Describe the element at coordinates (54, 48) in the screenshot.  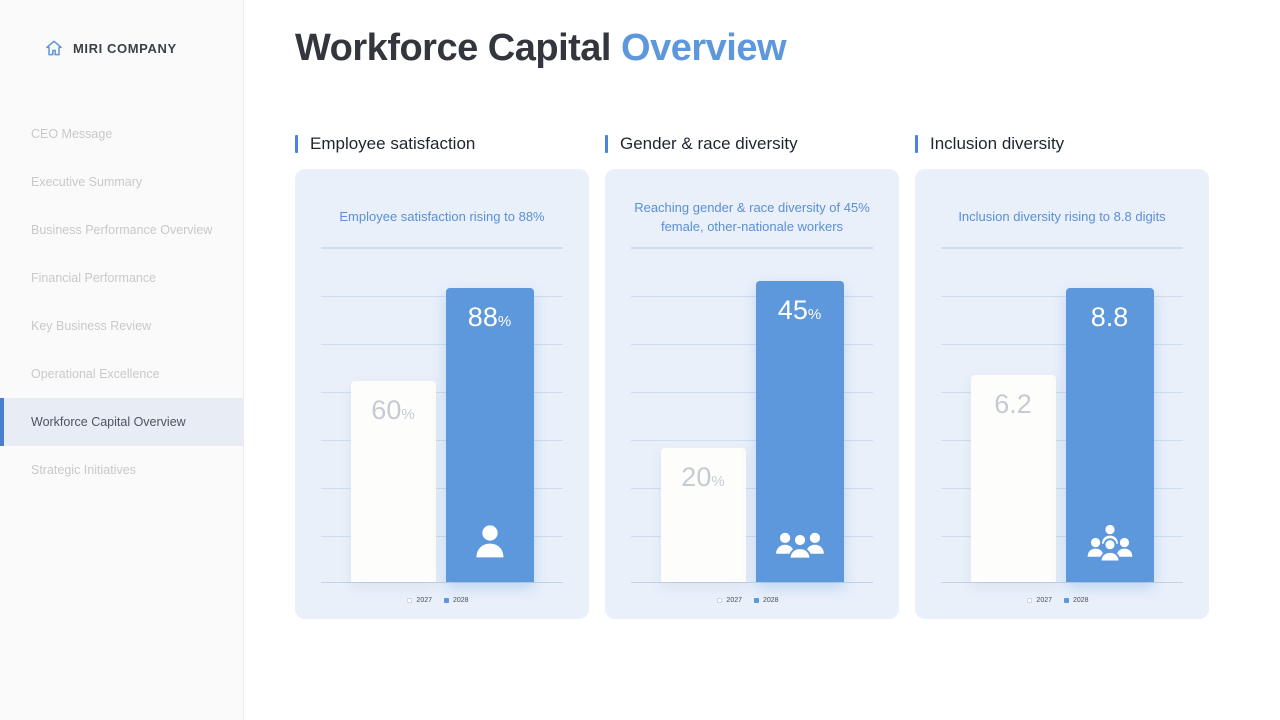
I see `home-icon` at that location.